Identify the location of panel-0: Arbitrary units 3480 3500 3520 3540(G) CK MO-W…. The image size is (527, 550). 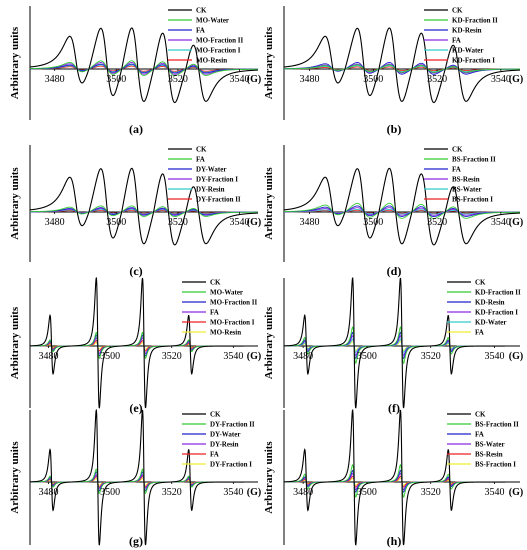
(135, 71).